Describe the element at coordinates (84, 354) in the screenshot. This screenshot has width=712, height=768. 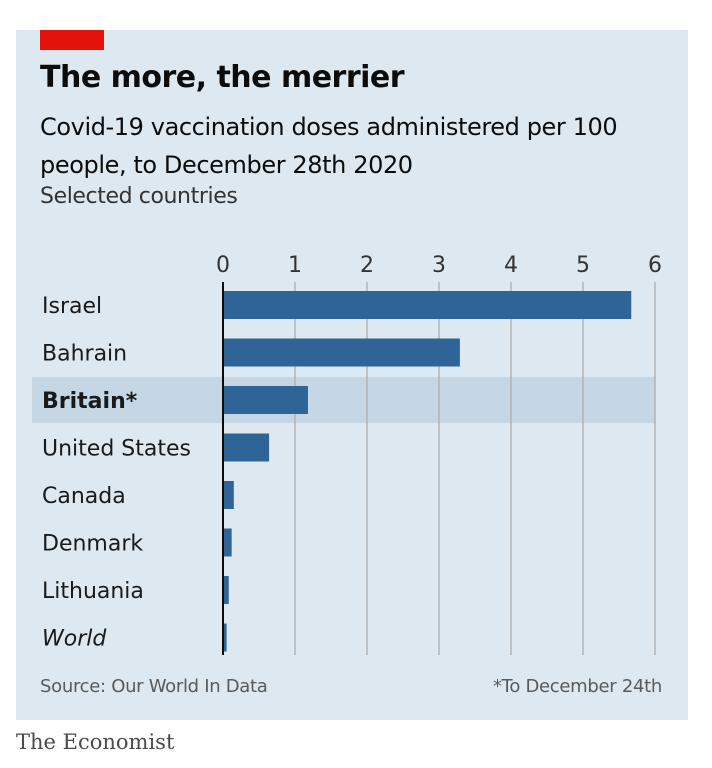
I see `category-label: Bahrain` at that location.